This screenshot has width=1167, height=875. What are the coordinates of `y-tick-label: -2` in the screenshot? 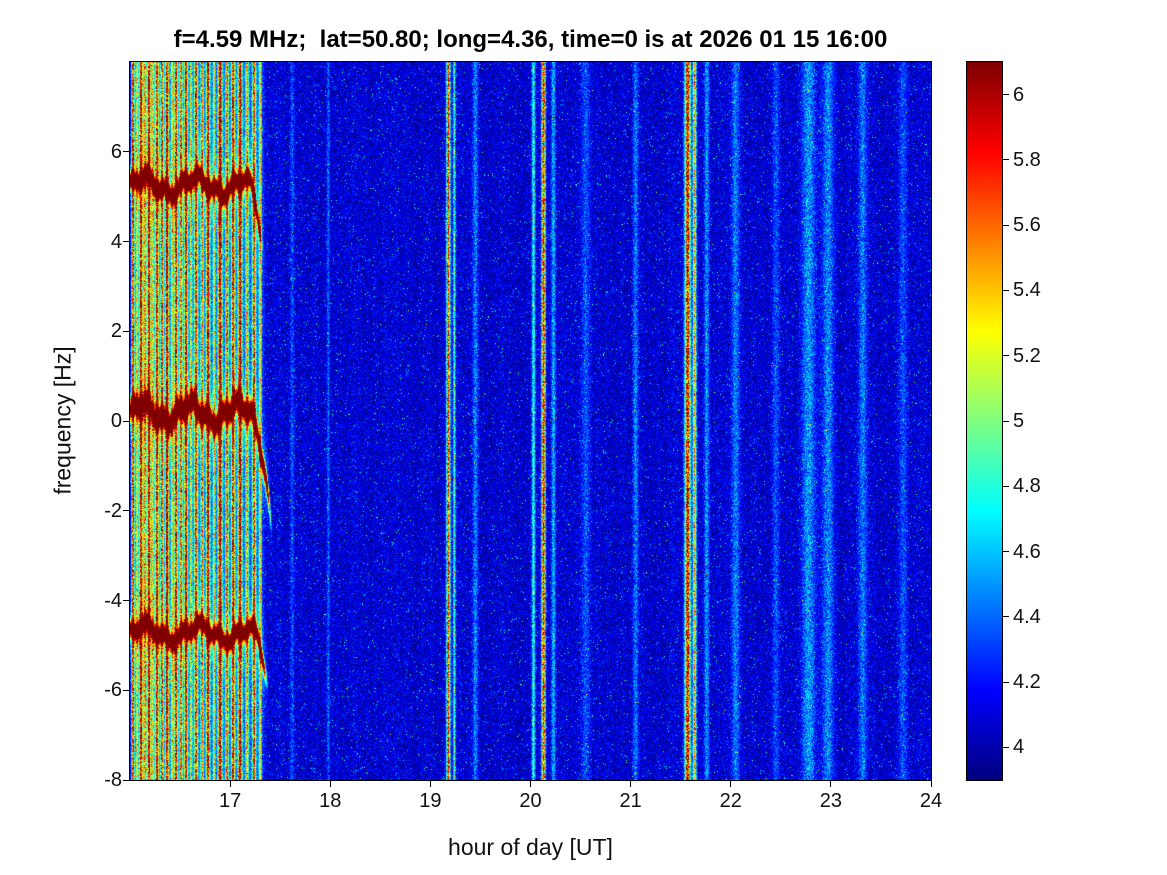 It's located at (113, 510).